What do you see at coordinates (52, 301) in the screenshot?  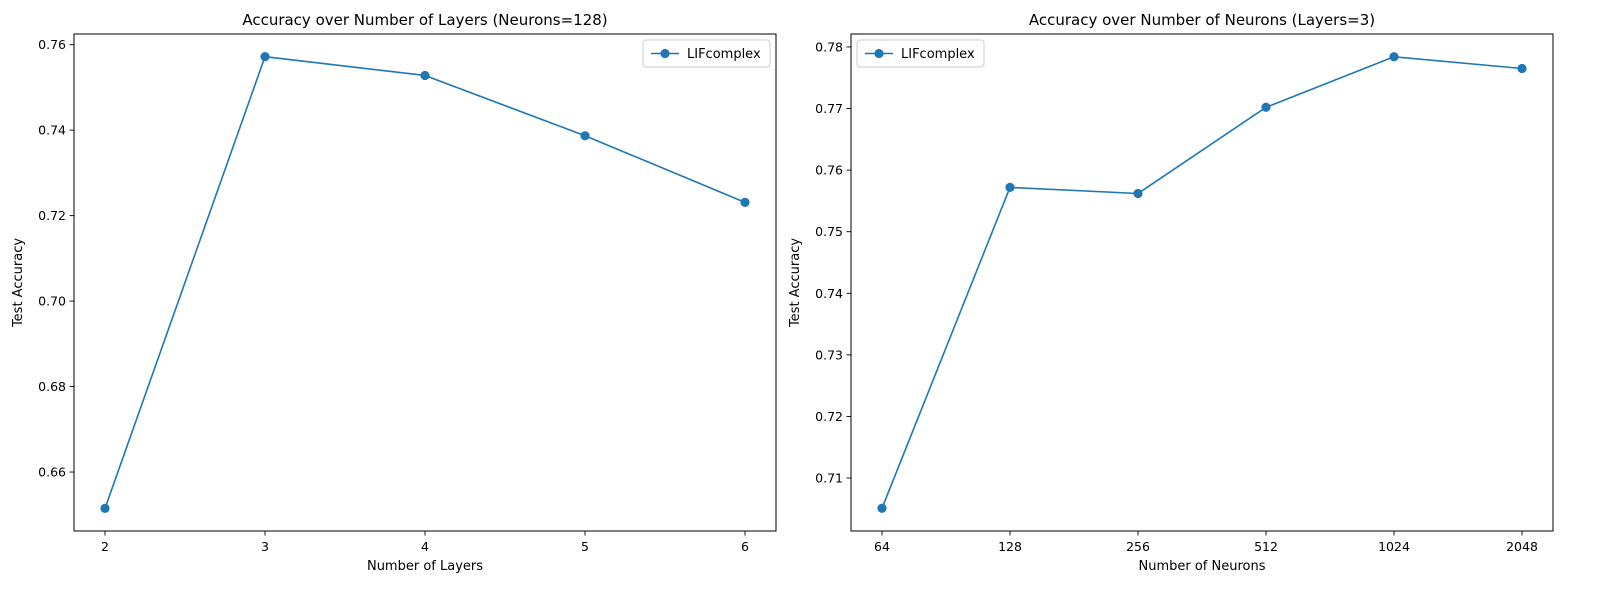 I see `y-tick-label: 0.70` at bounding box center [52, 301].